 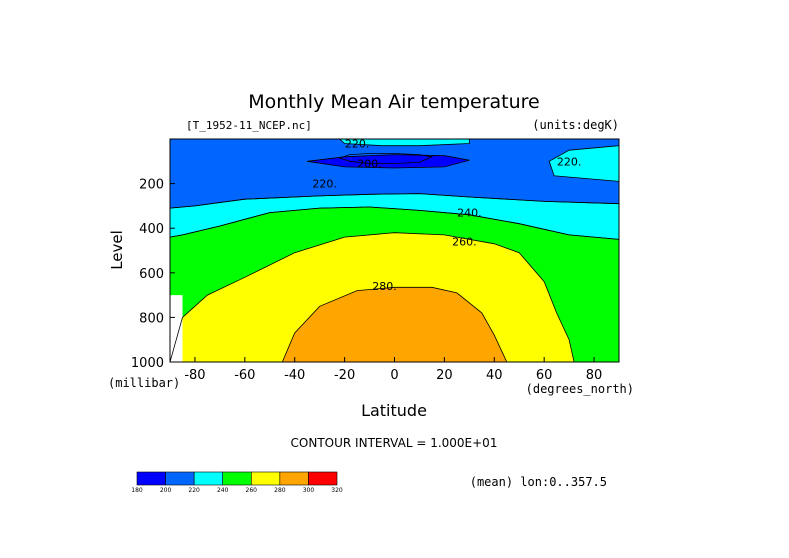 I want to click on contour-interval-note: CONTOUR INTERVAL = 1.000E+01, so click(x=394, y=443).